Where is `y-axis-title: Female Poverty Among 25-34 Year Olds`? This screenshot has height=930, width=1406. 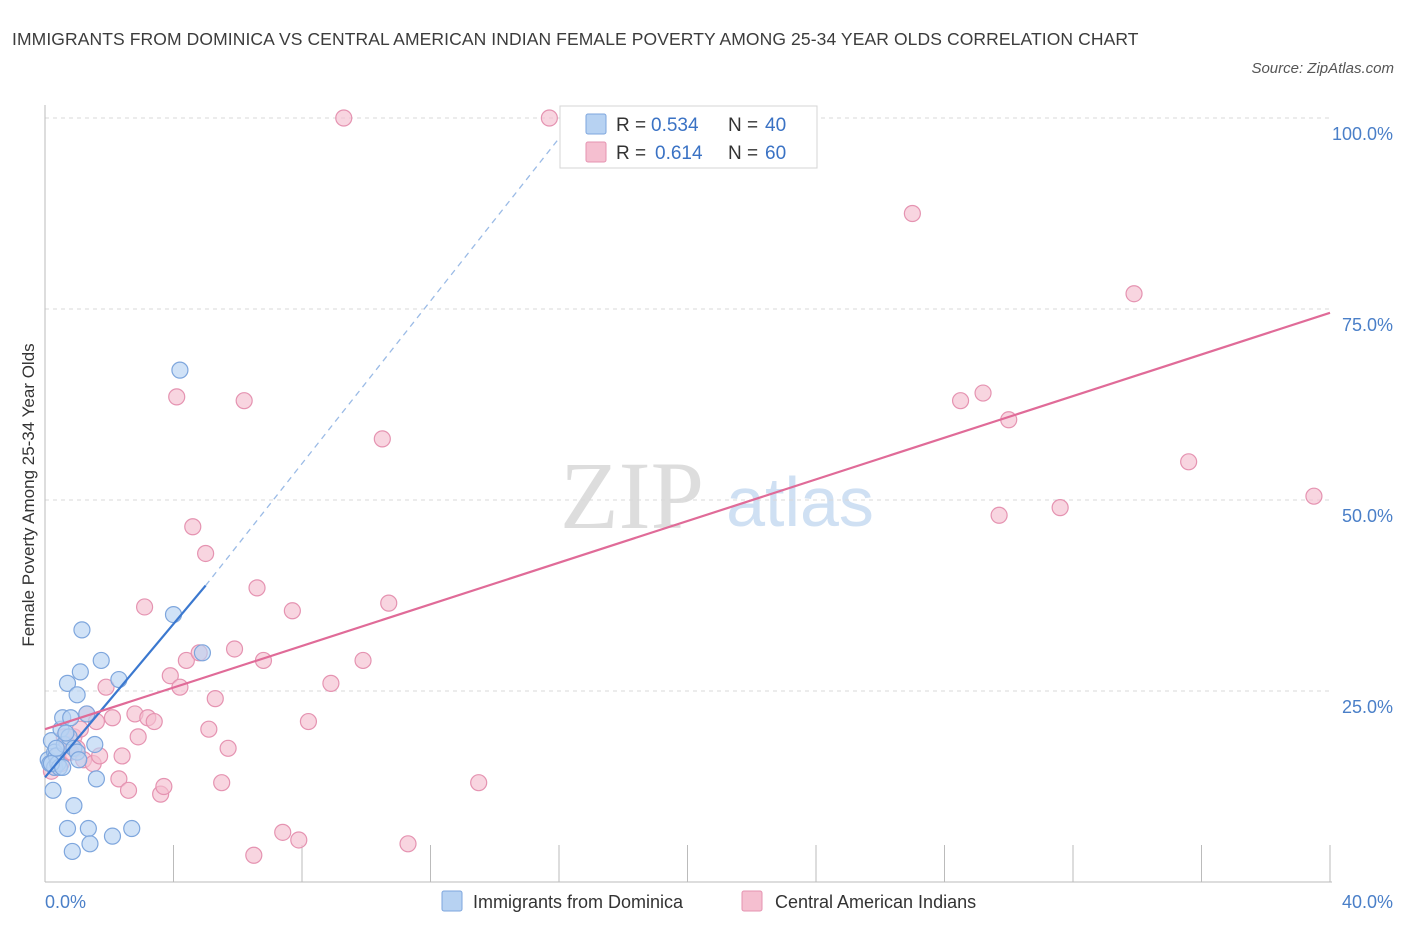
y-axis-title: Female Poverty Among 25-34 Year Olds is located at coordinates (28, 494).